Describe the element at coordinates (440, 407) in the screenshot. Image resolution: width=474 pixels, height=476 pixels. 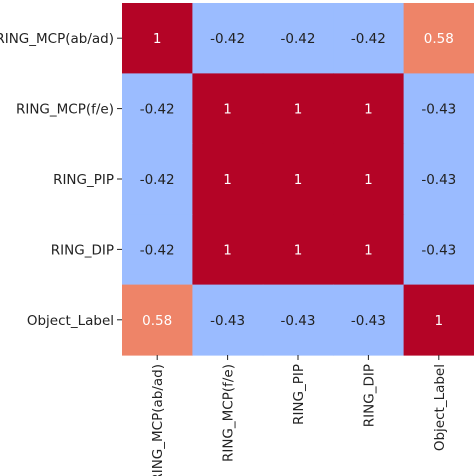
I see `x-tick-label: Object_Label` at that location.